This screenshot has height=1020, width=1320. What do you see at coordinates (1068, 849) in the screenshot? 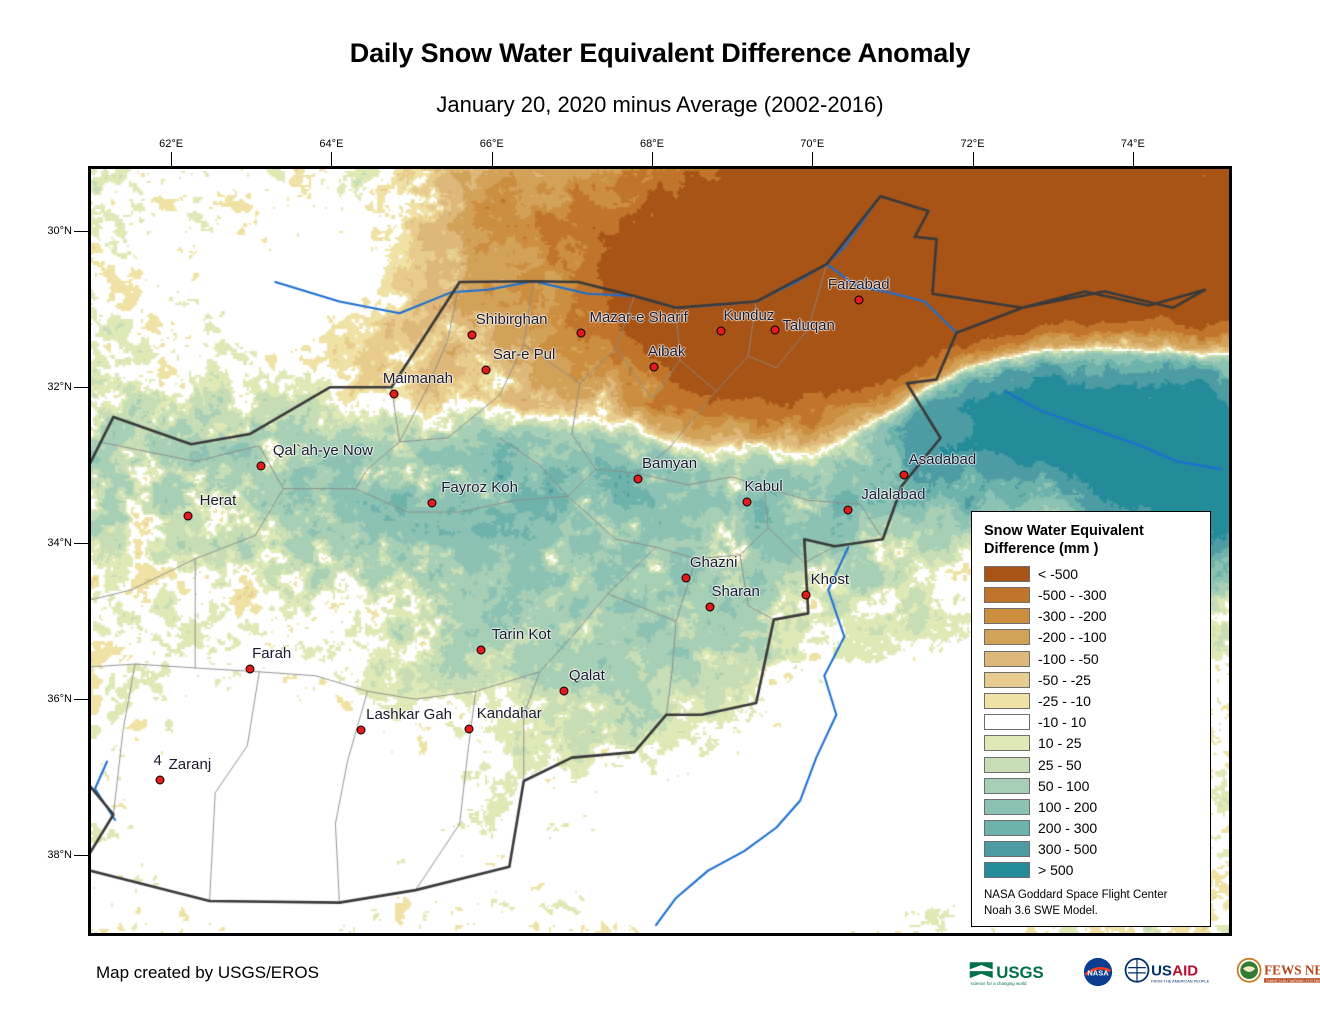
I see `legend-label: 300 - 500` at bounding box center [1068, 849].